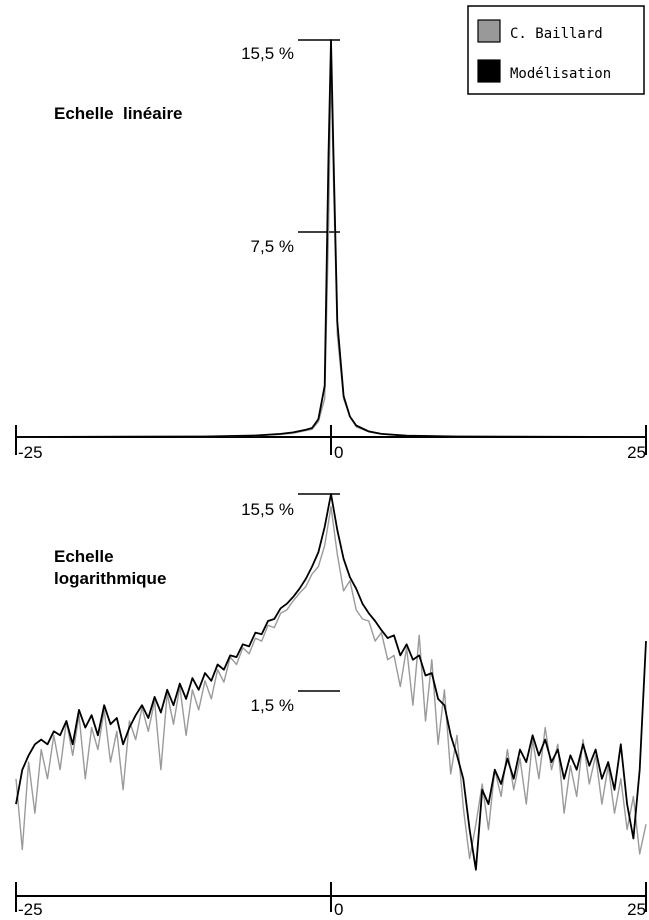  I want to click on chart-title-linear: Echelle linéaire, so click(118, 113).